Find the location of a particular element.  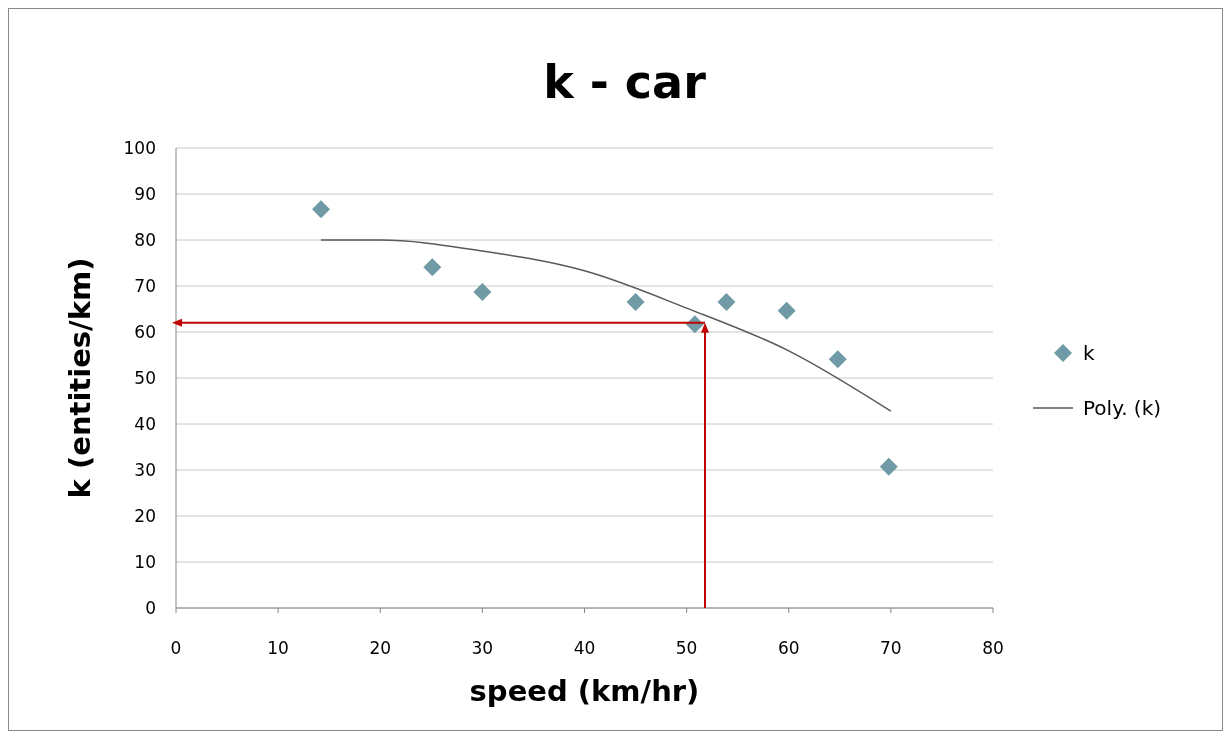

y-tick-label: 20 is located at coordinates (145, 516).